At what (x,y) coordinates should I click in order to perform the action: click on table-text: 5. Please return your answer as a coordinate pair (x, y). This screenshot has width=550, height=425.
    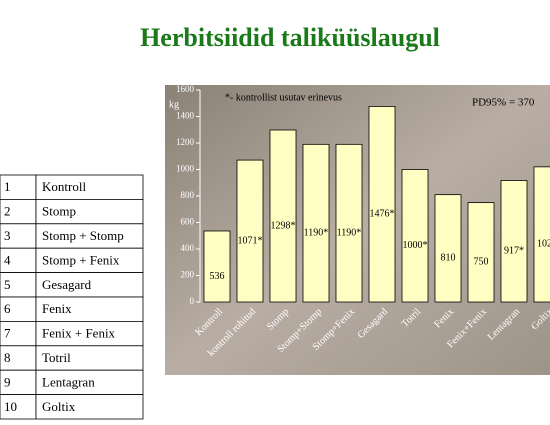
    Looking at the image, I should click on (7, 284).